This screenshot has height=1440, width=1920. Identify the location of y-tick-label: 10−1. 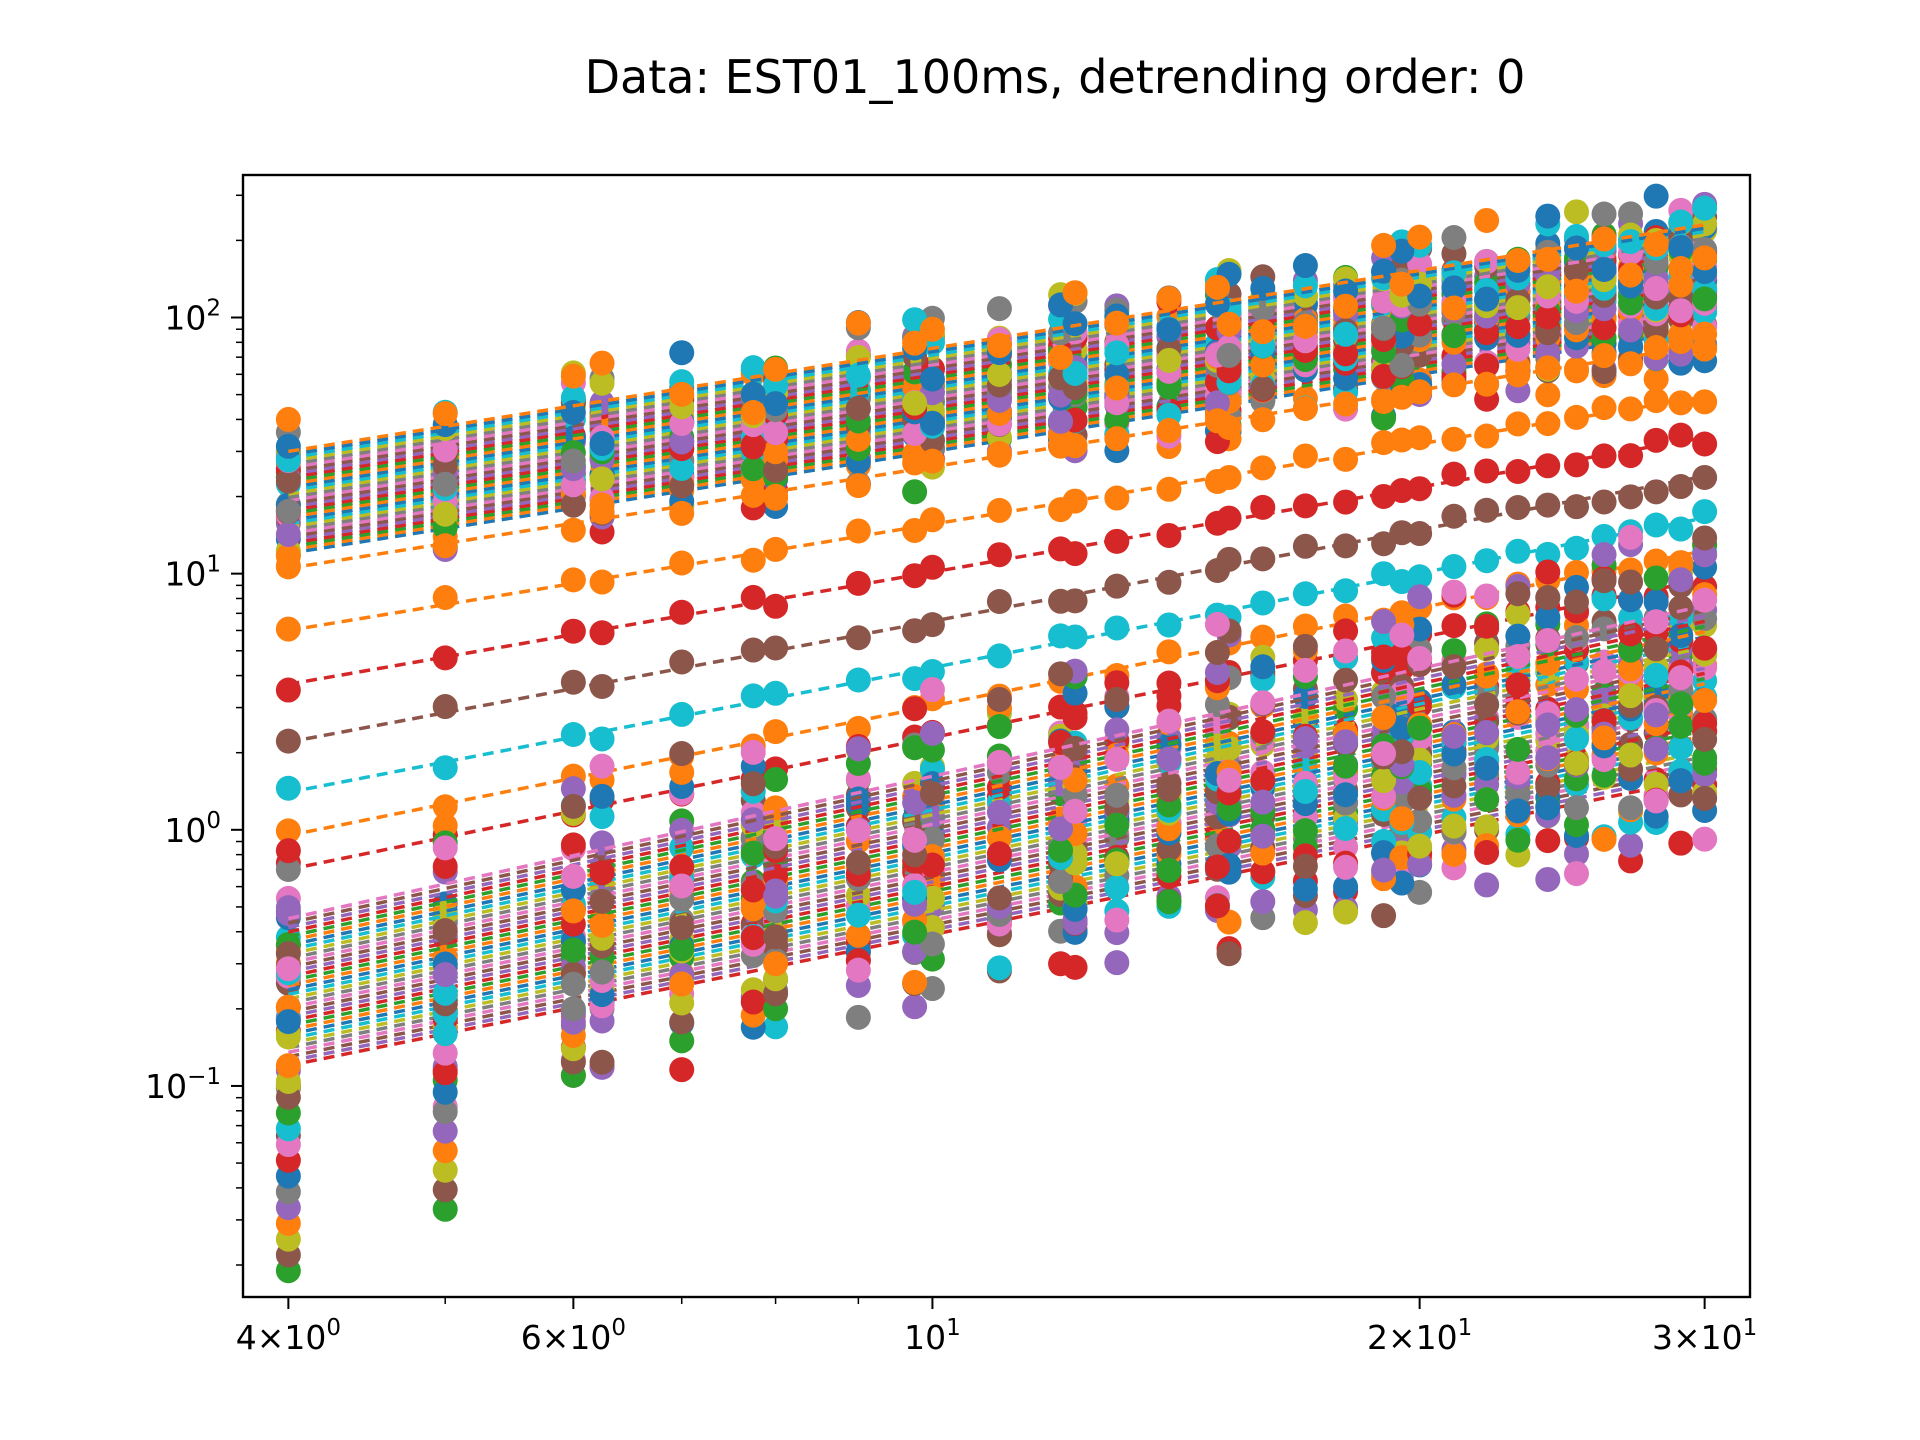
(183, 1085).